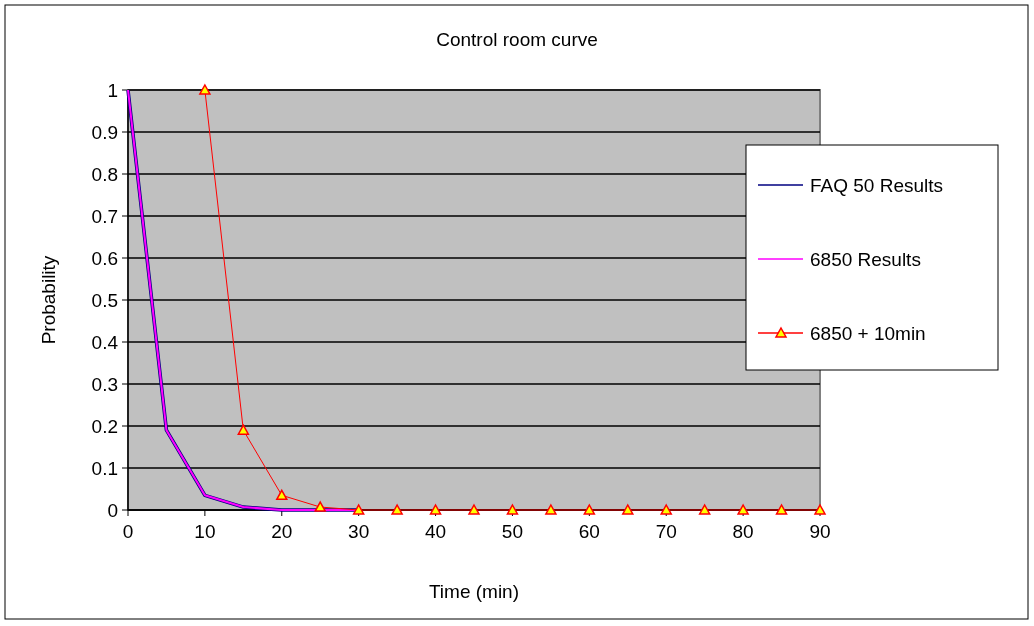  Describe the element at coordinates (104, 174) in the screenshot. I see `y-tick-label: 0.8` at that location.